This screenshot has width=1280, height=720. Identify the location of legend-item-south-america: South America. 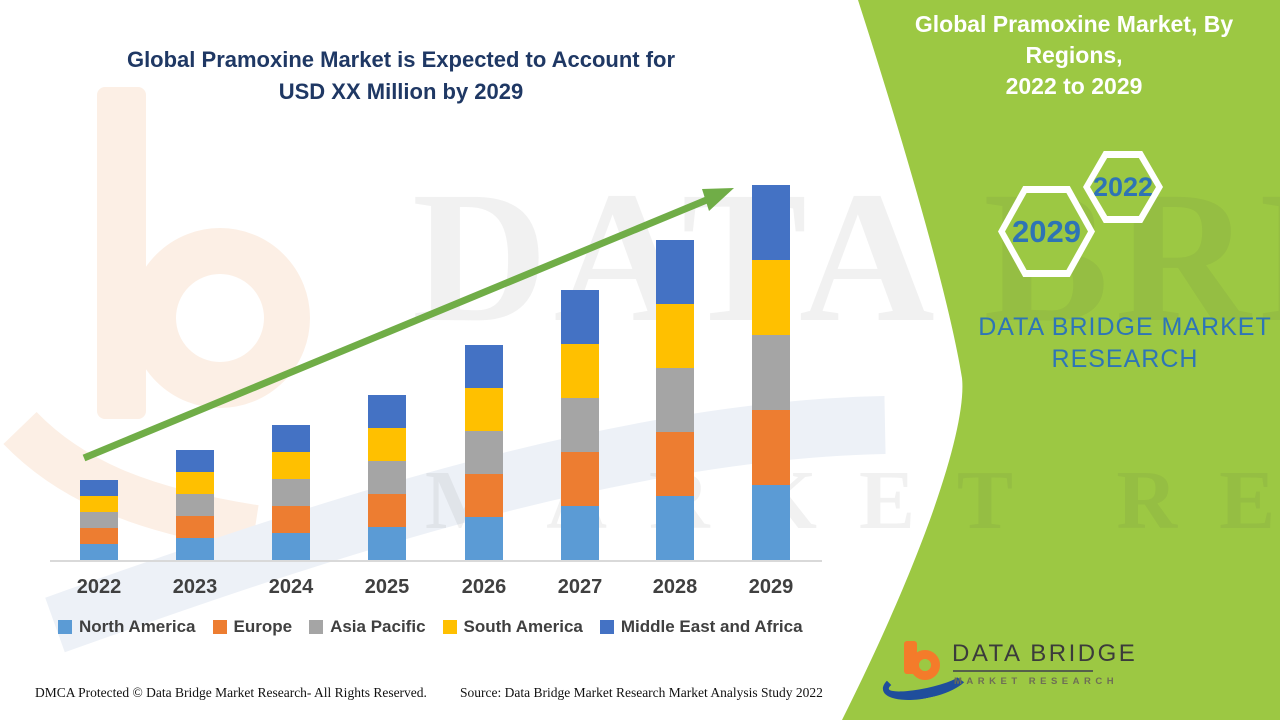
(512, 627).